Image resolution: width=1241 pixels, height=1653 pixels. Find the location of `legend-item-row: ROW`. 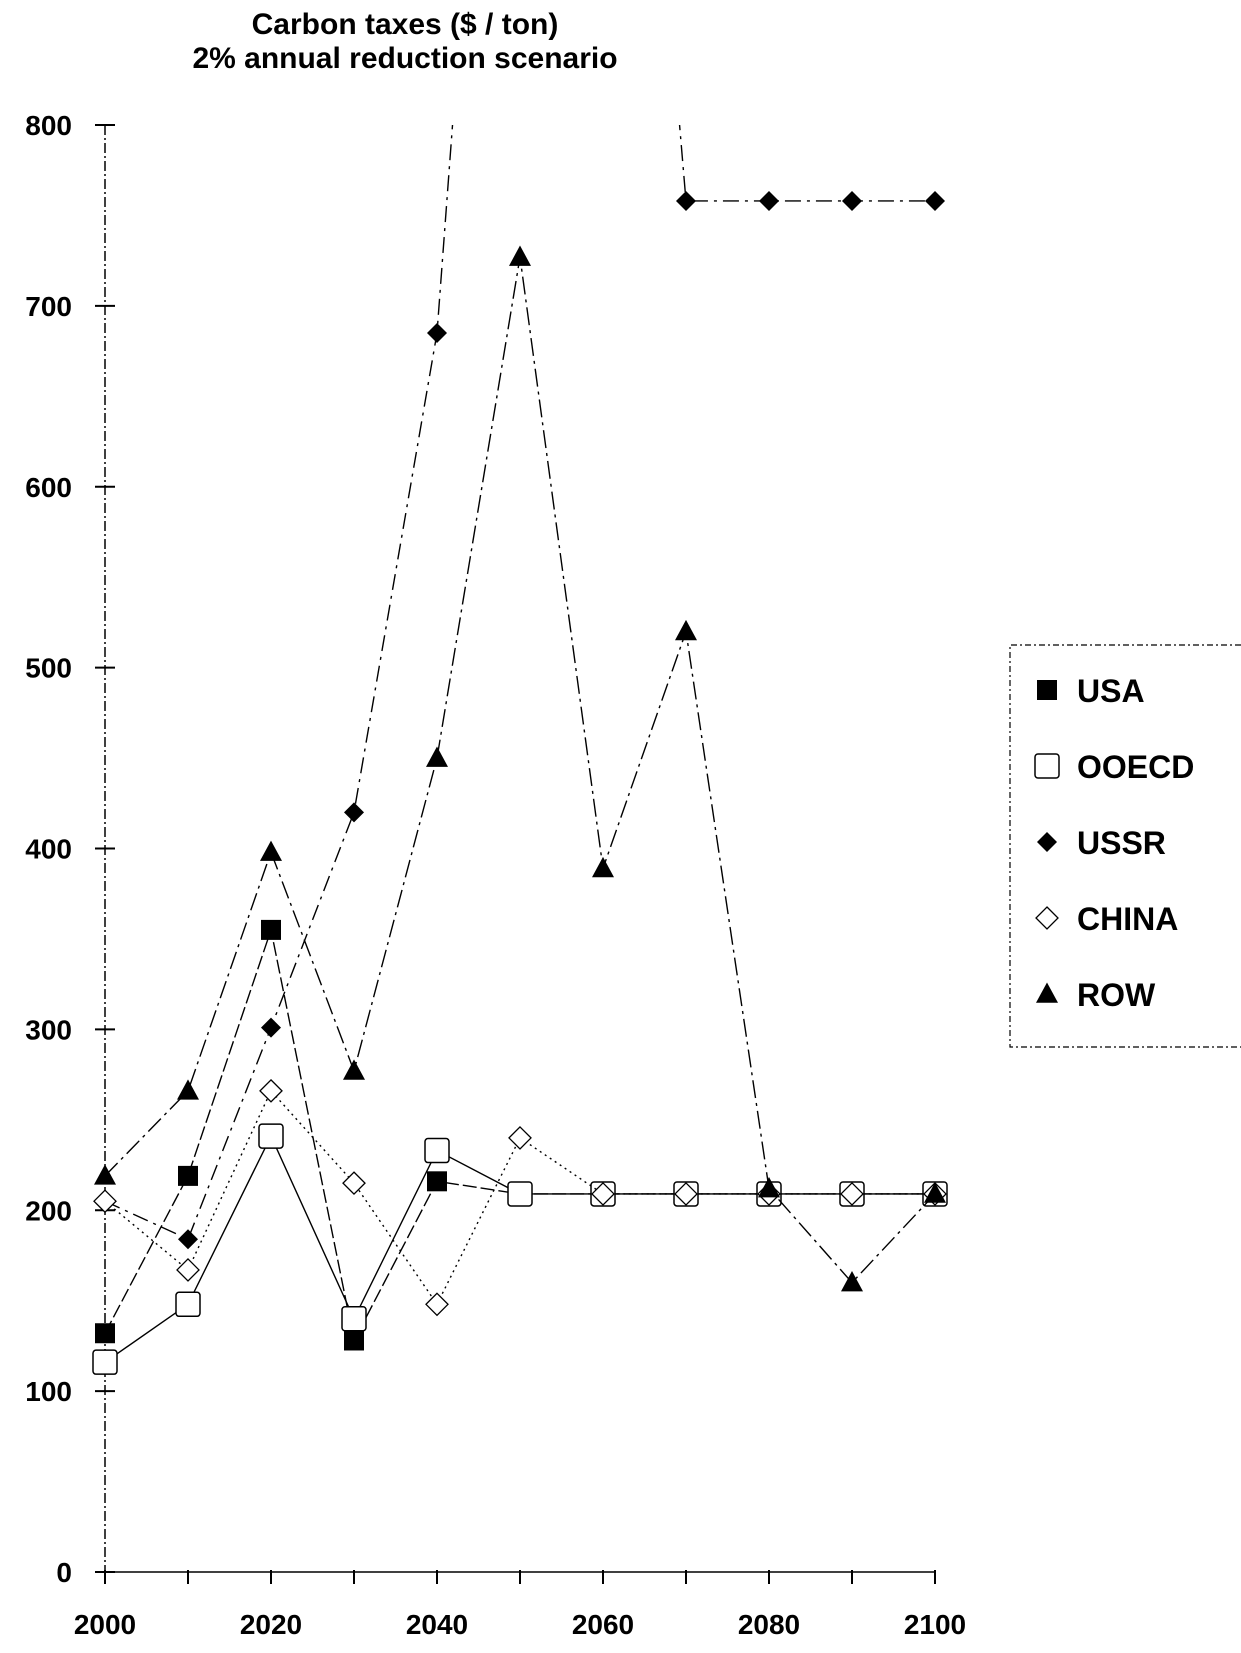

legend-item-row: ROW is located at coordinates (1096, 995).